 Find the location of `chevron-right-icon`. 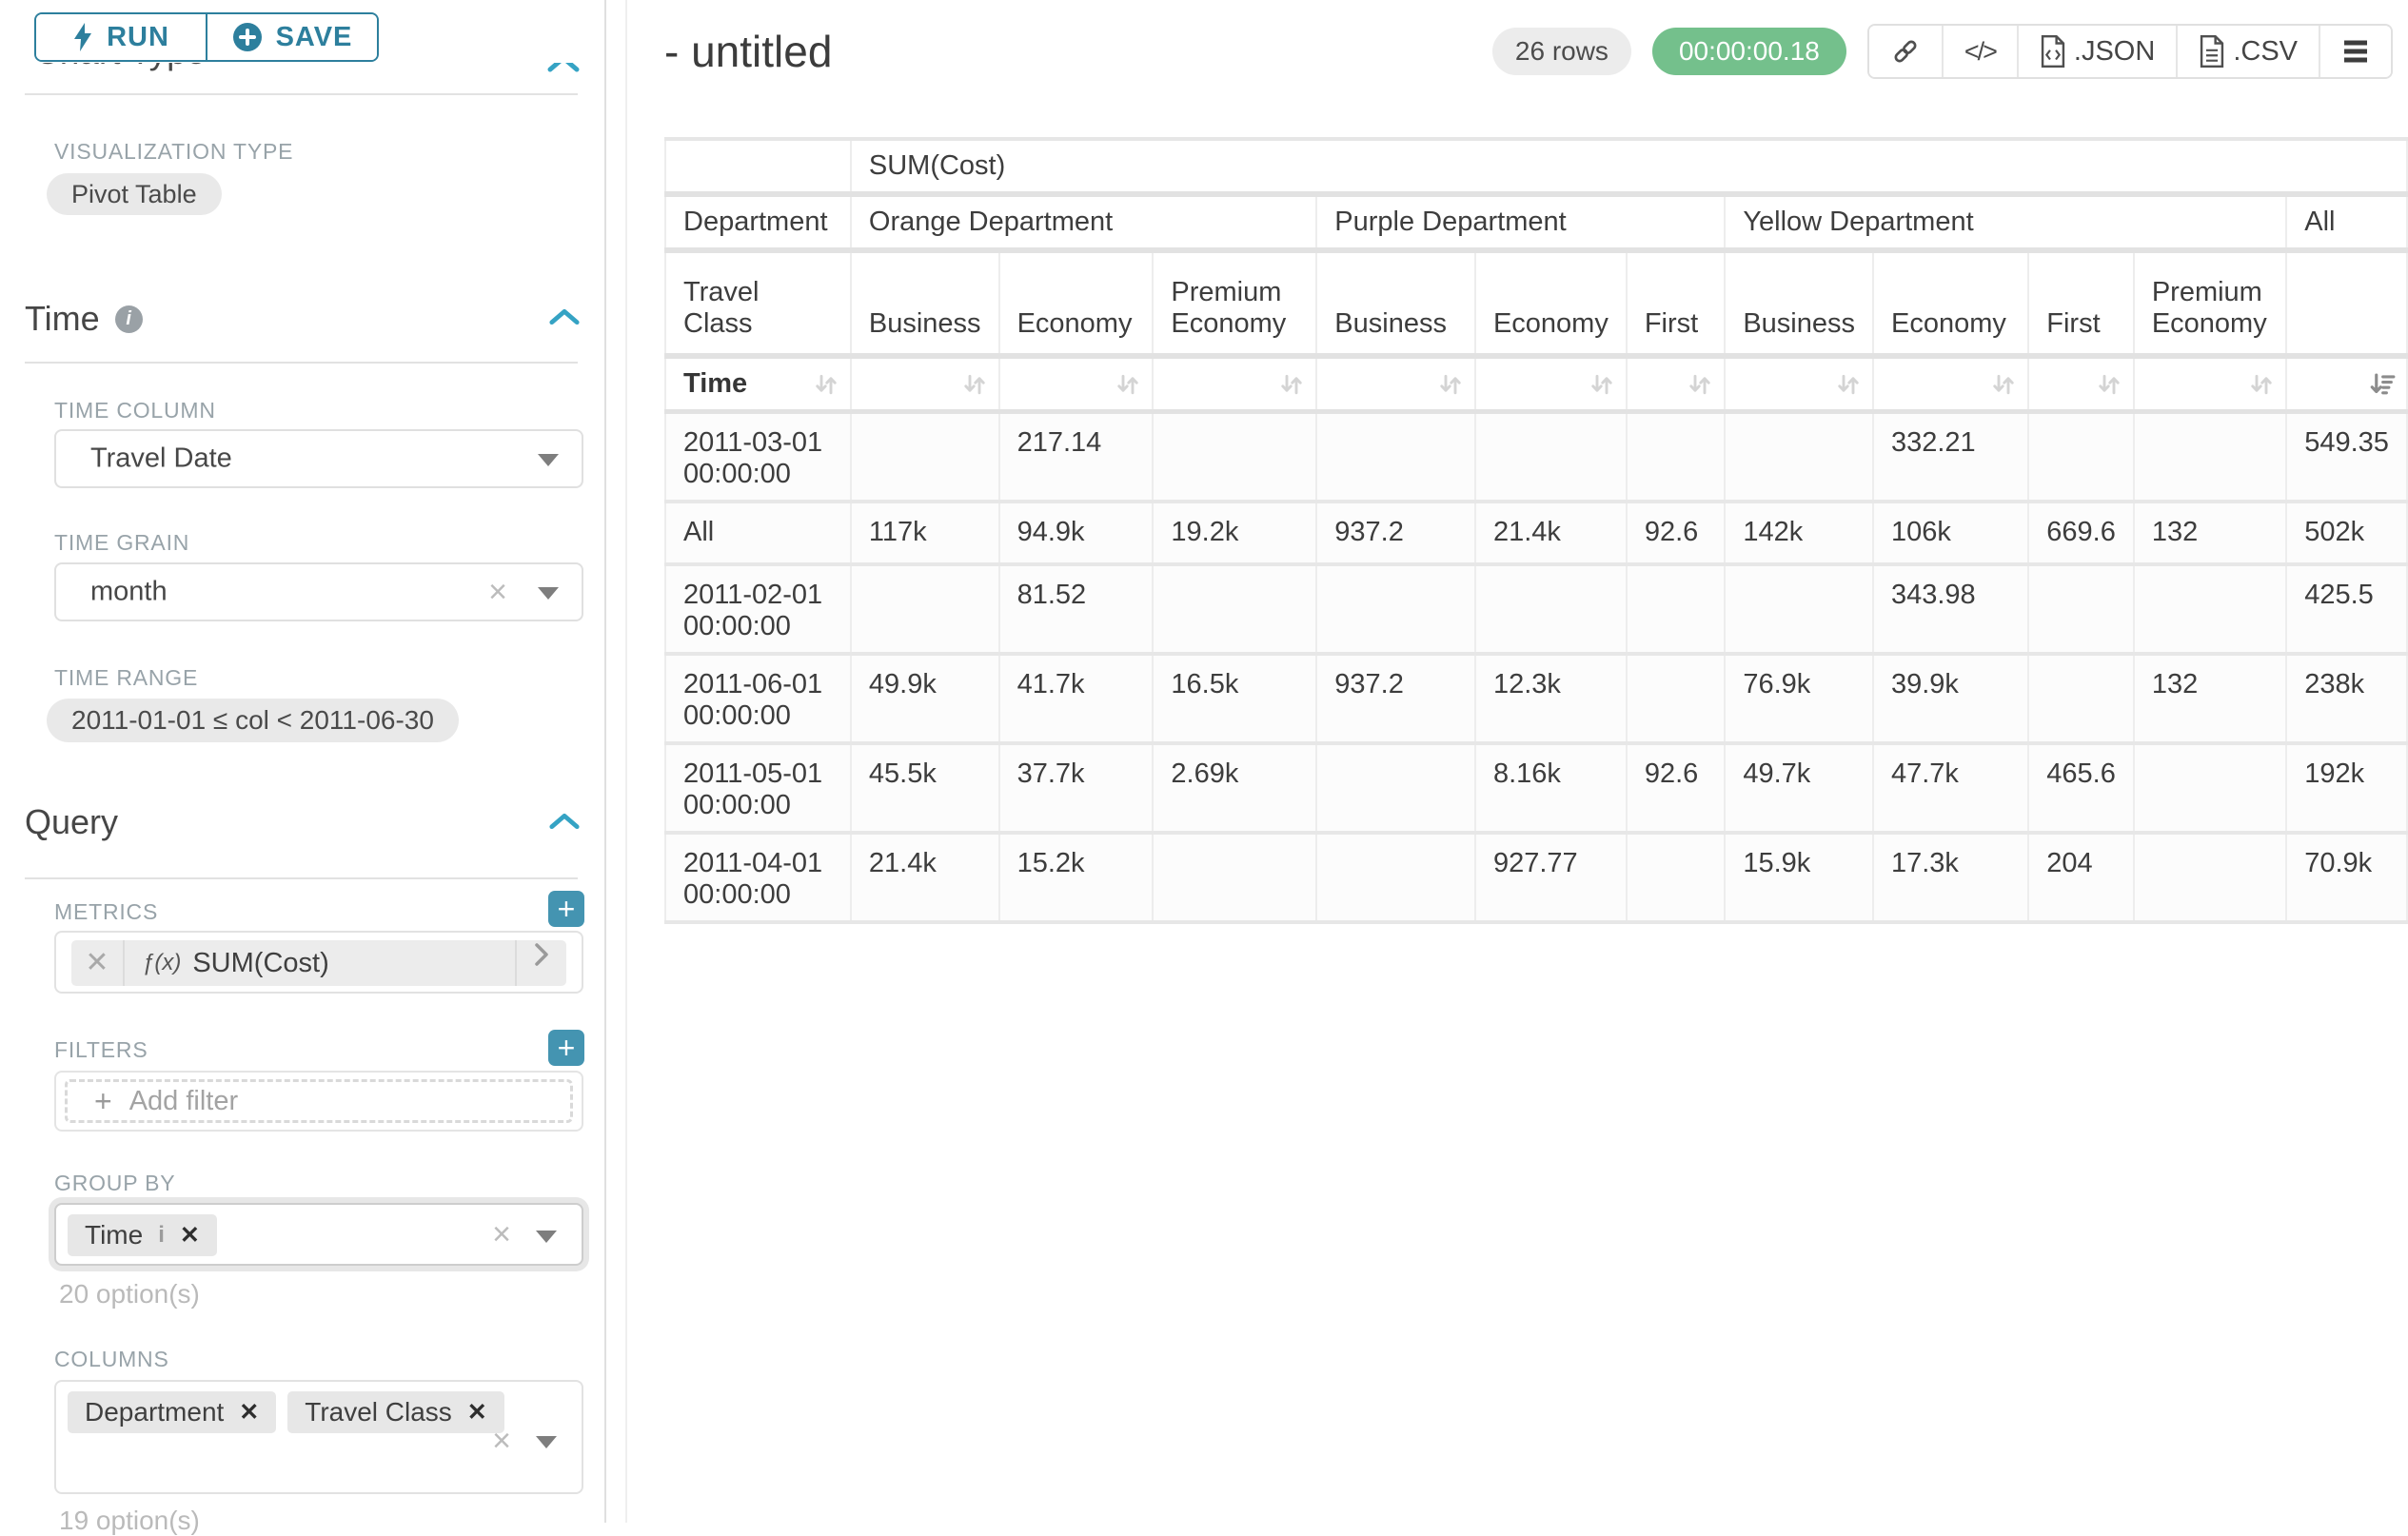

chevron-right-icon is located at coordinates (540, 963).